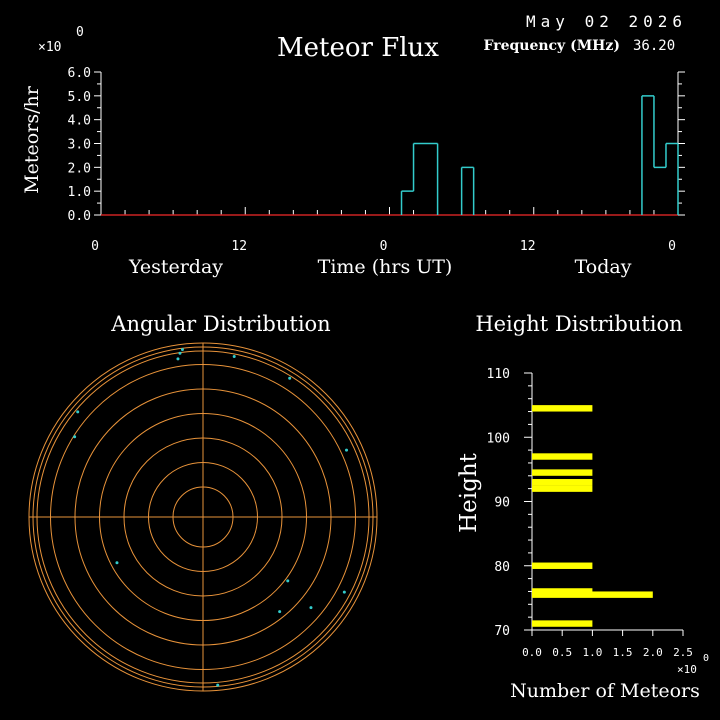 This screenshot has width=720, height=720. I want to click on height-title: Height Distribution, so click(578, 324).